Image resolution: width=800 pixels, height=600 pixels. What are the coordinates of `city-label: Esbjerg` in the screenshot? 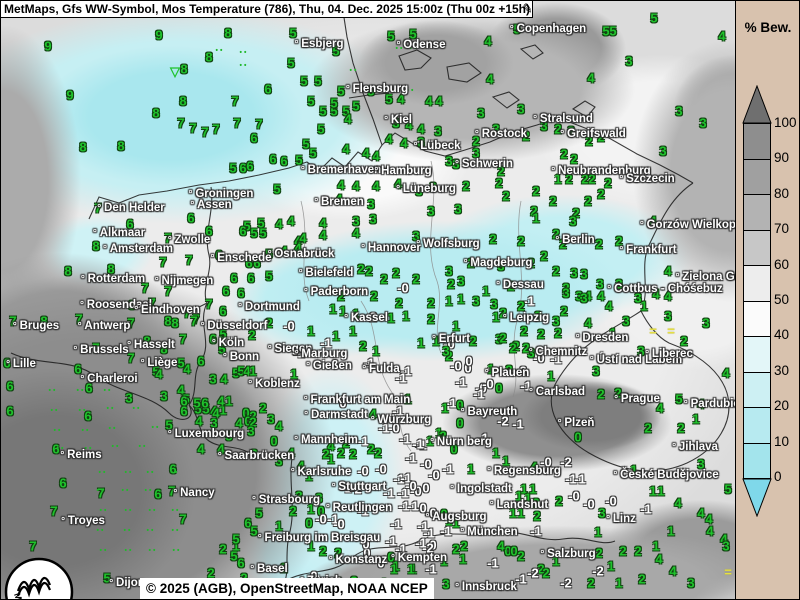 It's located at (319, 44).